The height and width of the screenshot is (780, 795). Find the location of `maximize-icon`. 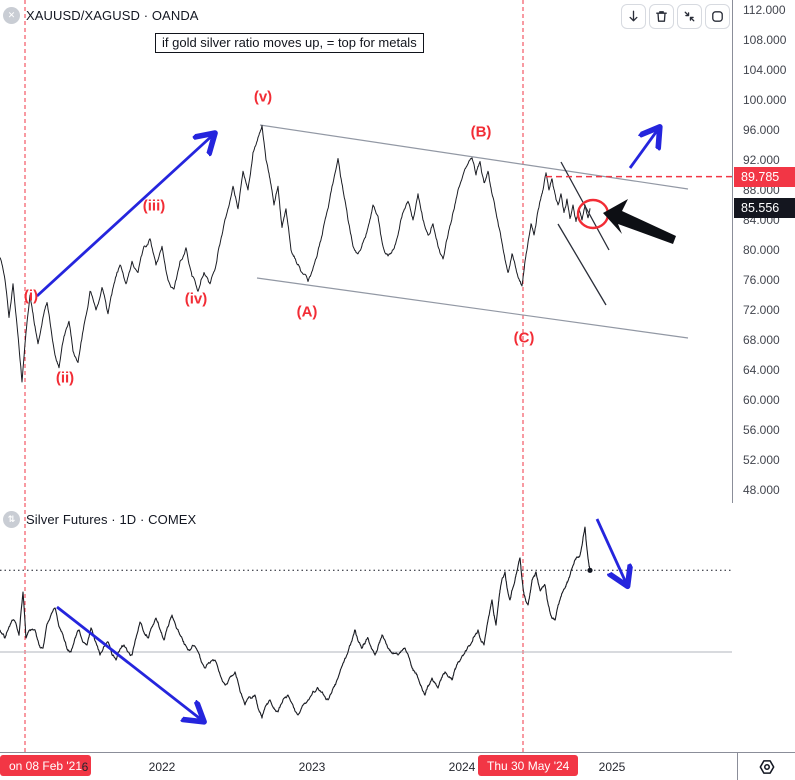

maximize-icon is located at coordinates (717, 16).